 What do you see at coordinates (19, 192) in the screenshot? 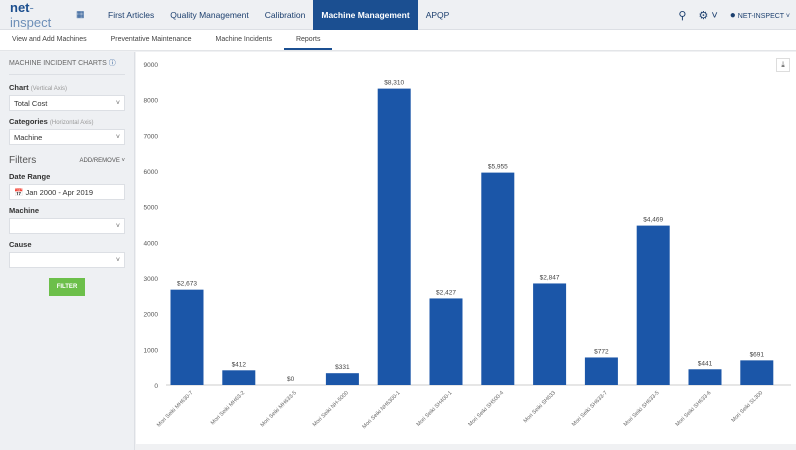
I see `calendar-icon: 📅` at bounding box center [19, 192].